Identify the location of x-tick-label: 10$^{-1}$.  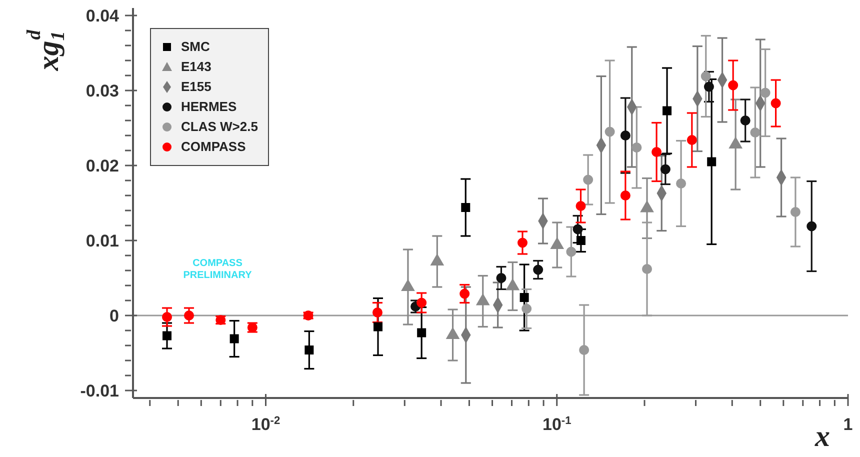
(557, 424).